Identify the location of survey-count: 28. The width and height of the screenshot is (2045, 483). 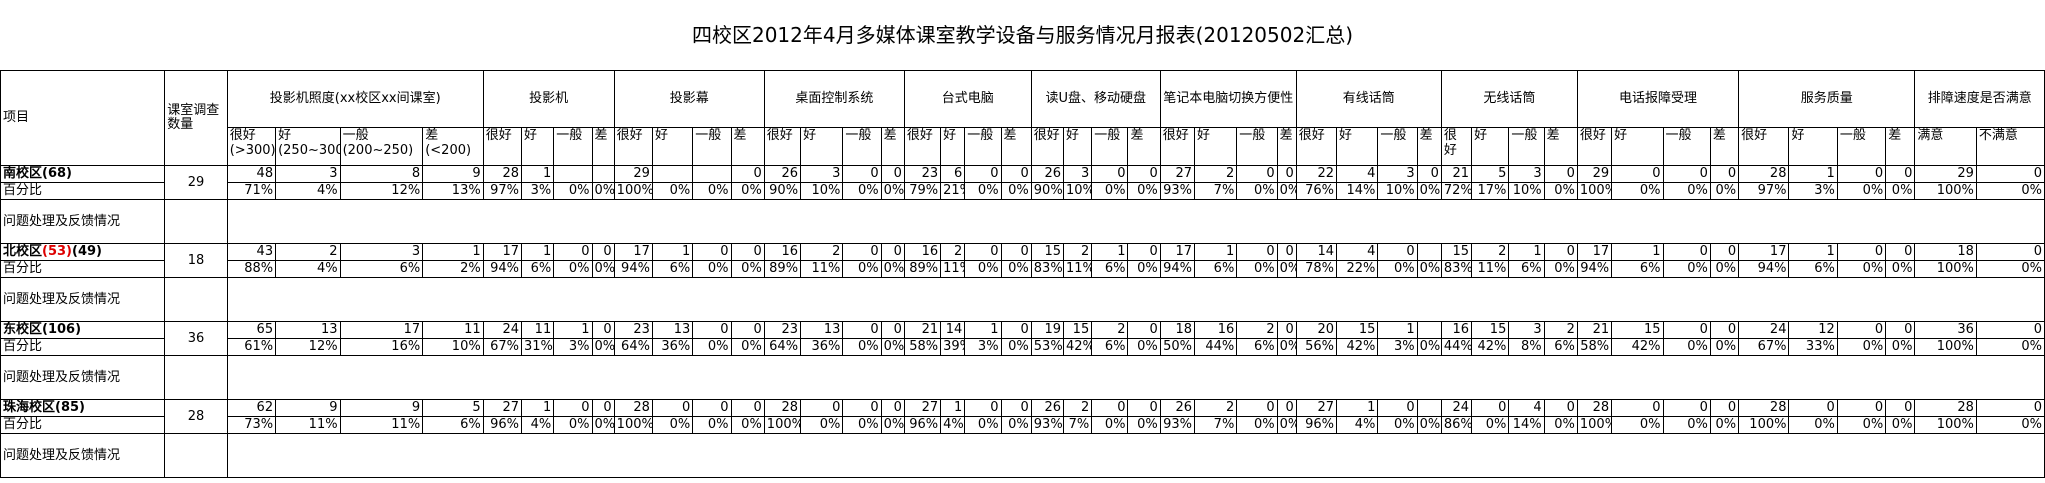
(196, 416).